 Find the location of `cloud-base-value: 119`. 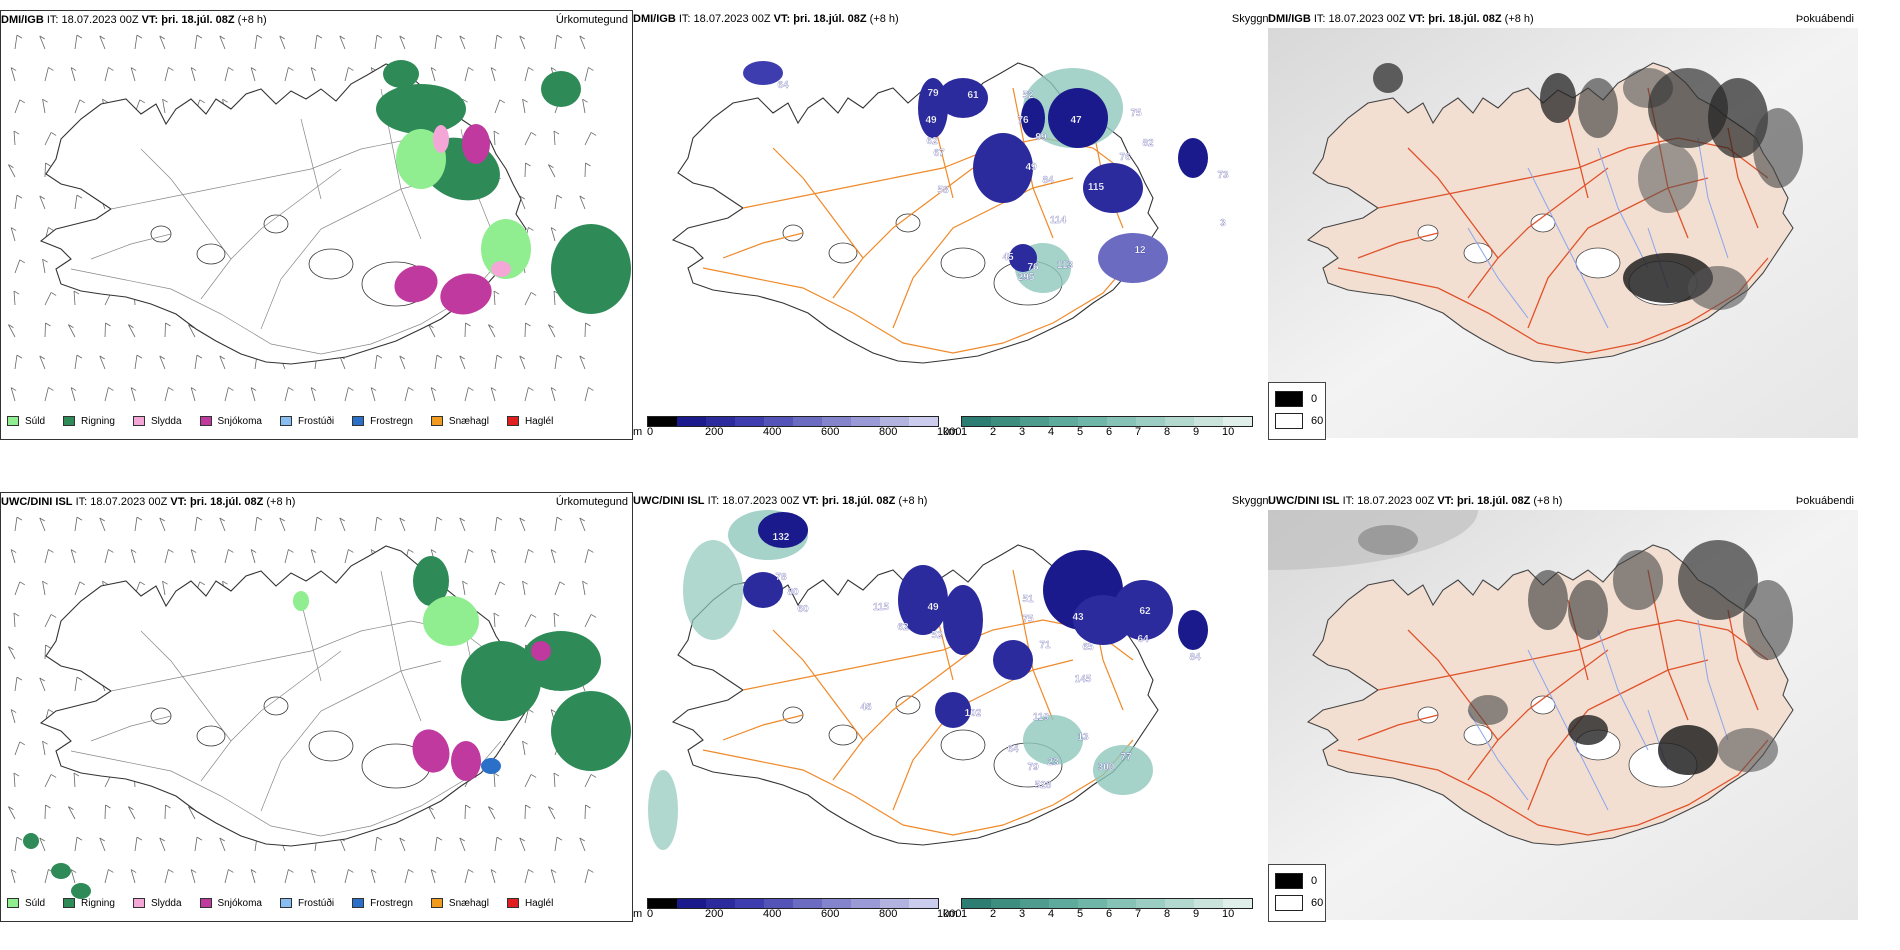

cloud-base-value: 119 is located at coordinates (1041, 717).